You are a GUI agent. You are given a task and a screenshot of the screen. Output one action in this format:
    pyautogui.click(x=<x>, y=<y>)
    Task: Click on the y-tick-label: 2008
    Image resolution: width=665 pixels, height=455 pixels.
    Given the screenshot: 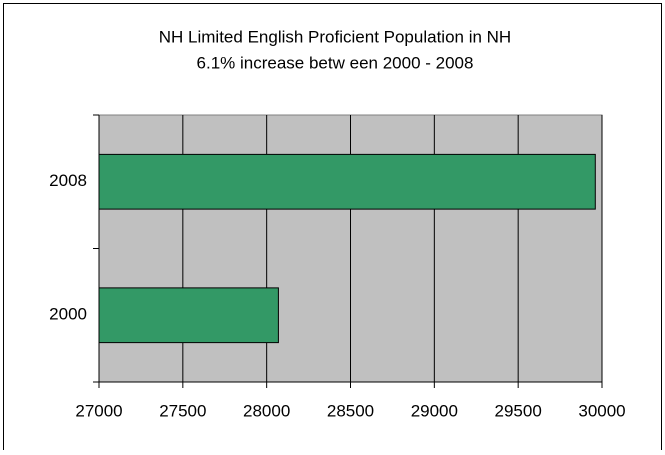 What is the action you would take?
    pyautogui.click(x=68, y=180)
    